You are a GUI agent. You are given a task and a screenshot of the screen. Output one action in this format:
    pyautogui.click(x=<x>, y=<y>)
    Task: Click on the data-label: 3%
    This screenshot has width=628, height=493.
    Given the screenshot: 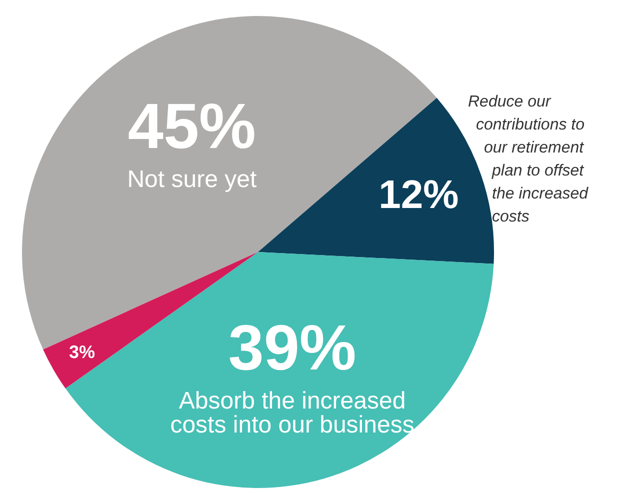 What is the action you would take?
    pyautogui.click(x=81, y=352)
    